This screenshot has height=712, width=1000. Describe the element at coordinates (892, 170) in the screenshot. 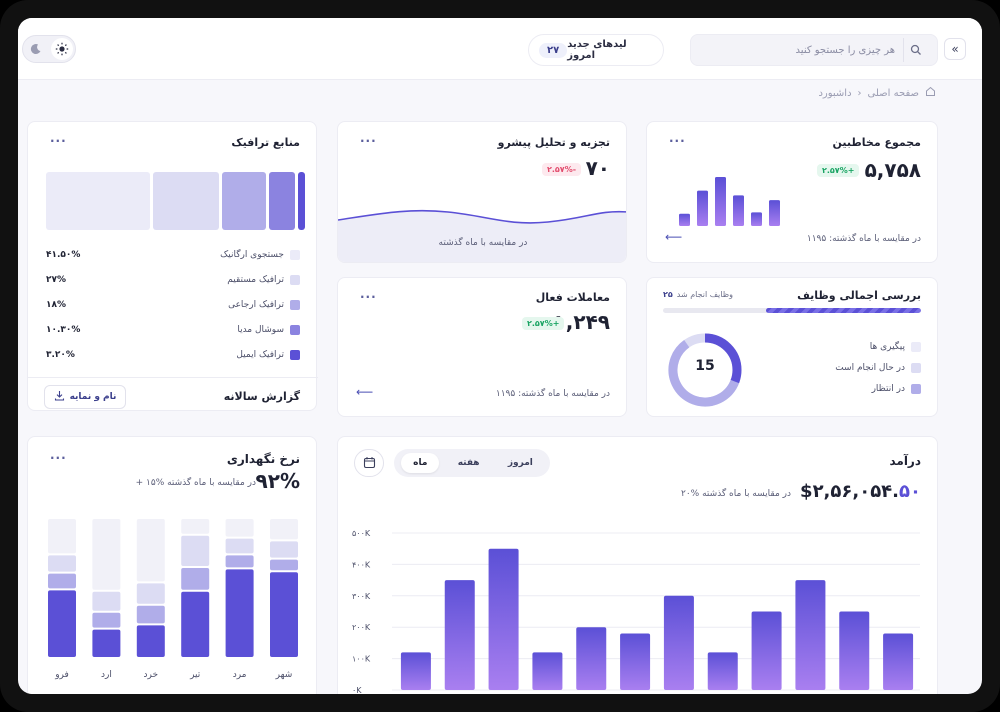

I see `audience-value: ۵,۷۵۸` at that location.